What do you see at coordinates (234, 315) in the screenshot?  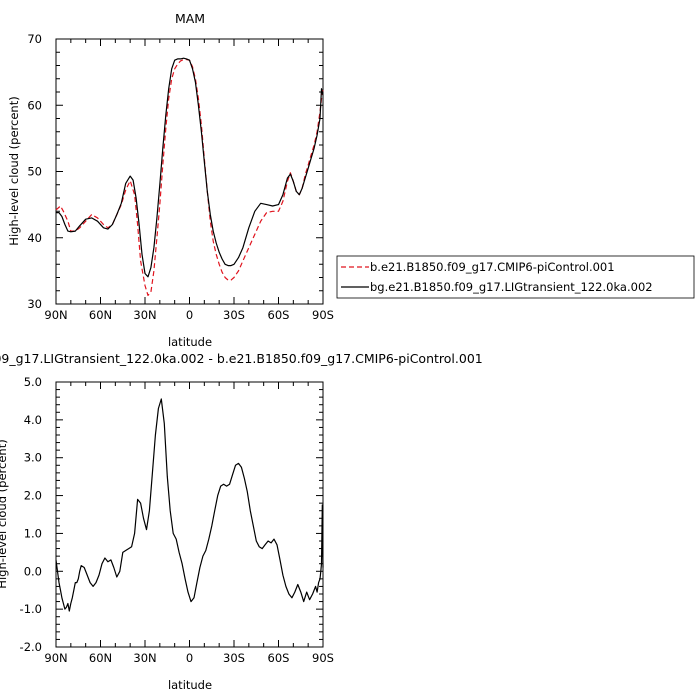 I see `top-x-tick-label: 30S` at bounding box center [234, 315].